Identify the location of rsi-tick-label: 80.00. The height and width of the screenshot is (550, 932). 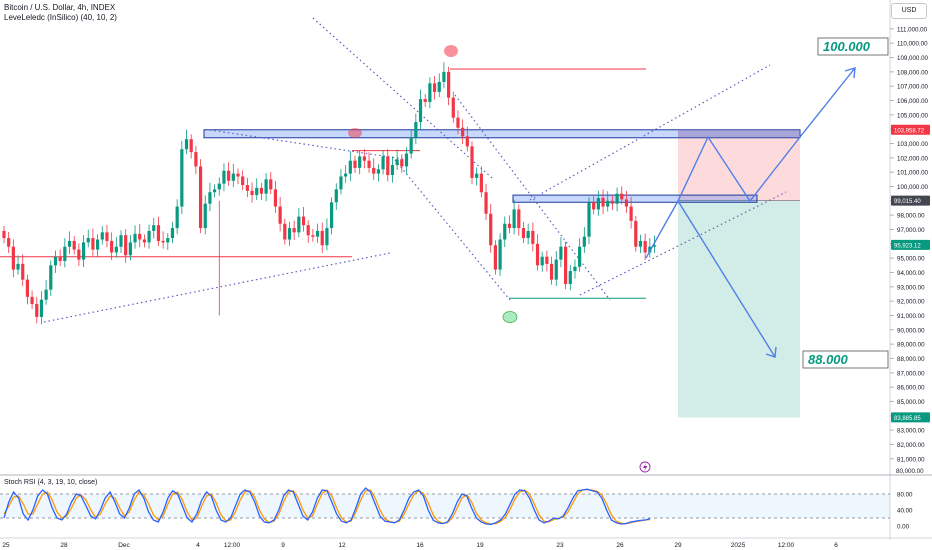
(905, 495).